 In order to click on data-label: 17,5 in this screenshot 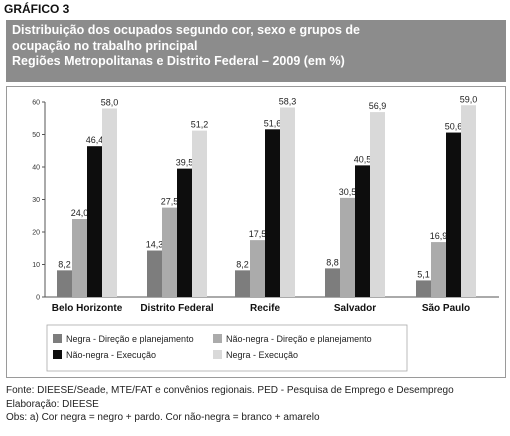, I will do `click(258, 234)`.